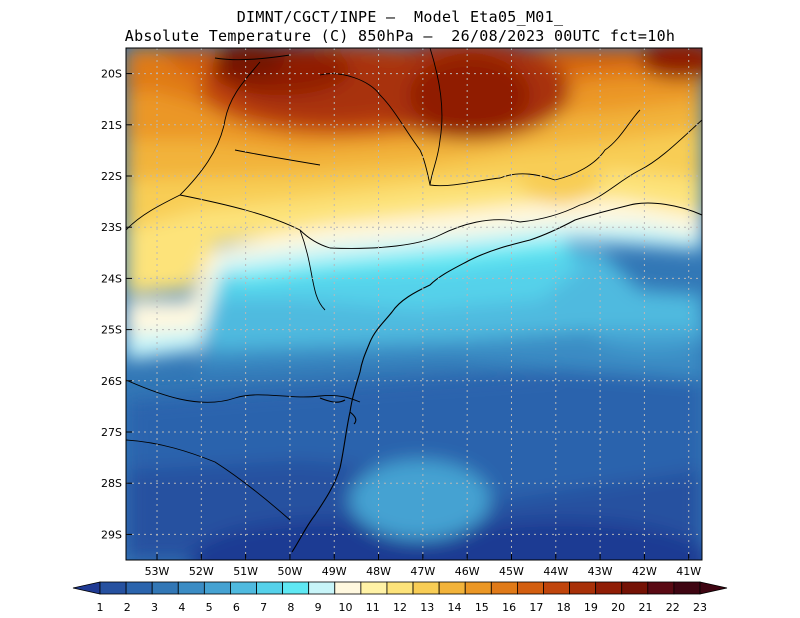  I want to click on colorbar-label: 7, so click(263, 607).